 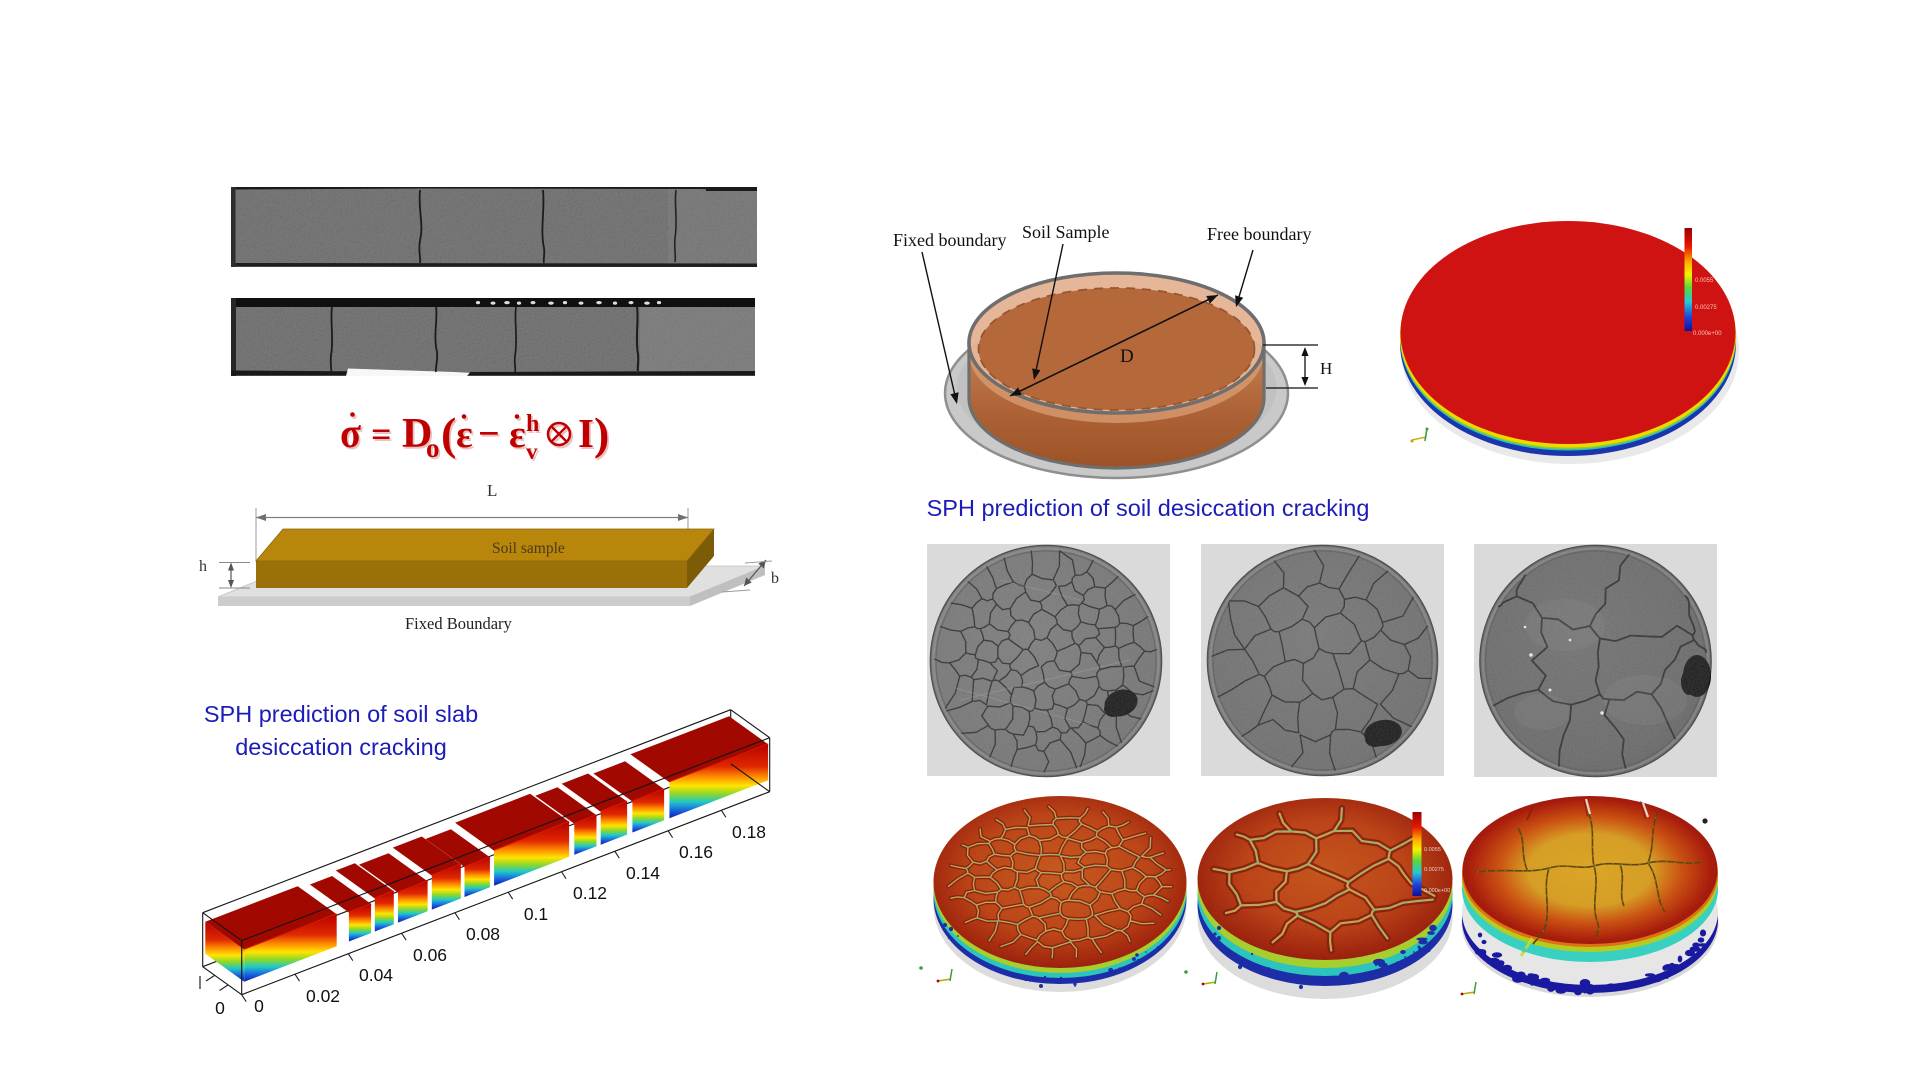 I want to click on svg-text: 0.14, so click(x=643, y=873).